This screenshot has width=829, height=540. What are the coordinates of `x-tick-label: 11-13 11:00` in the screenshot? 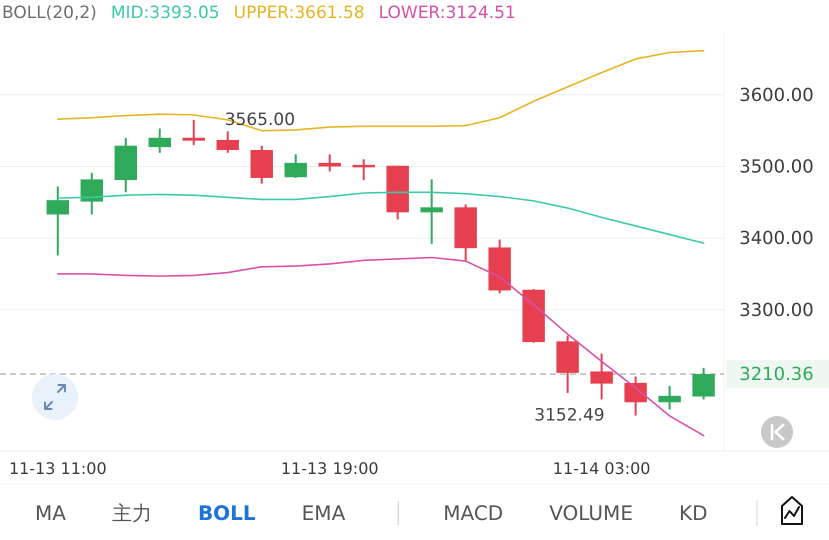 It's located at (57, 468).